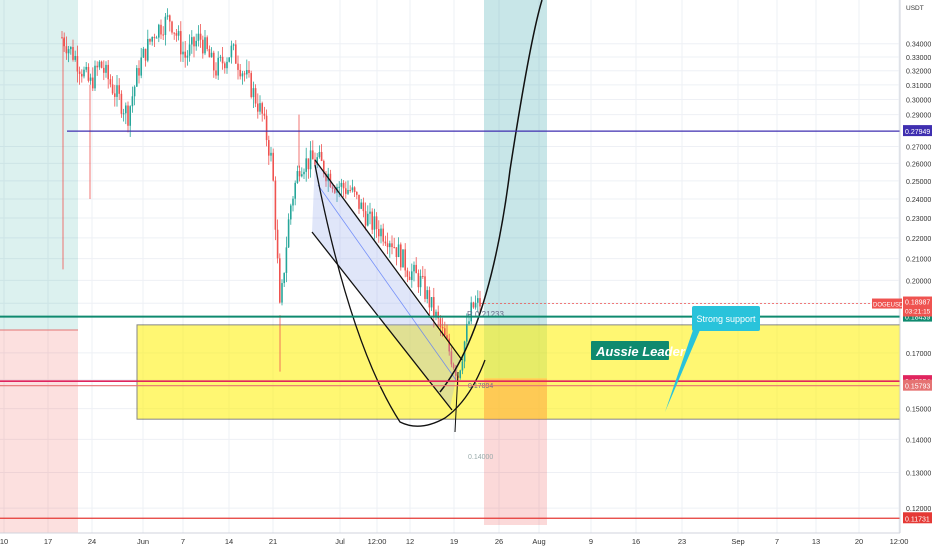 Image resolution: width=932 pixels, height=555 pixels. Describe the element at coordinates (816, 541) in the screenshot. I see `x-tick-label: 13` at that location.